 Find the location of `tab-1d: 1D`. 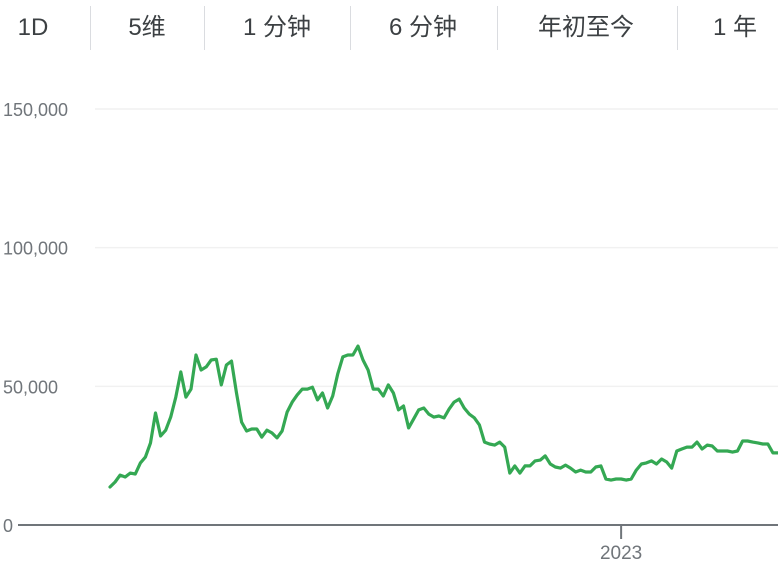

tab-1d: 1D is located at coordinates (33, 27).